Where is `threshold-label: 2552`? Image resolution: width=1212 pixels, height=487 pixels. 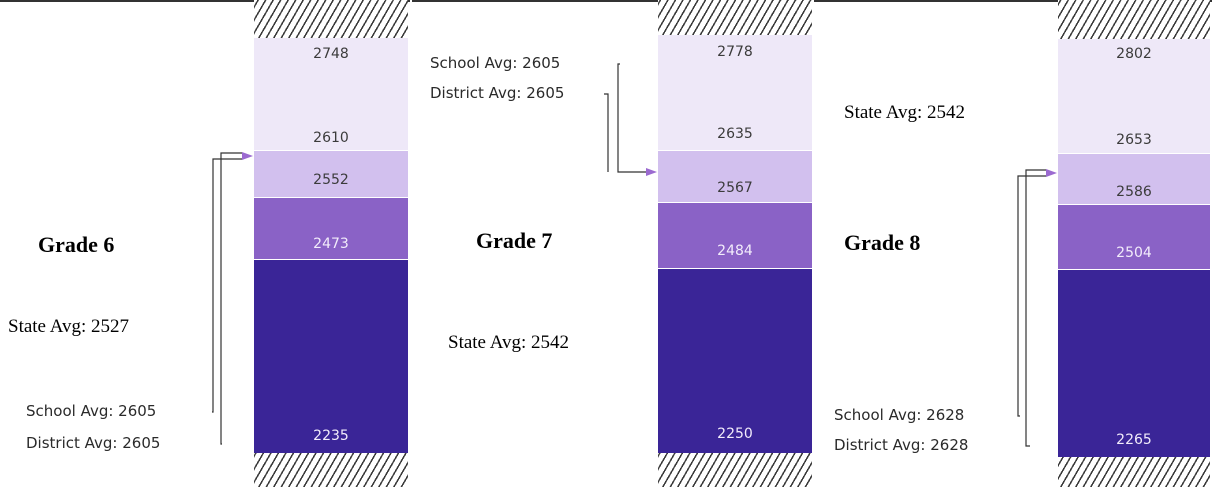 threshold-label: 2552 is located at coordinates (331, 180).